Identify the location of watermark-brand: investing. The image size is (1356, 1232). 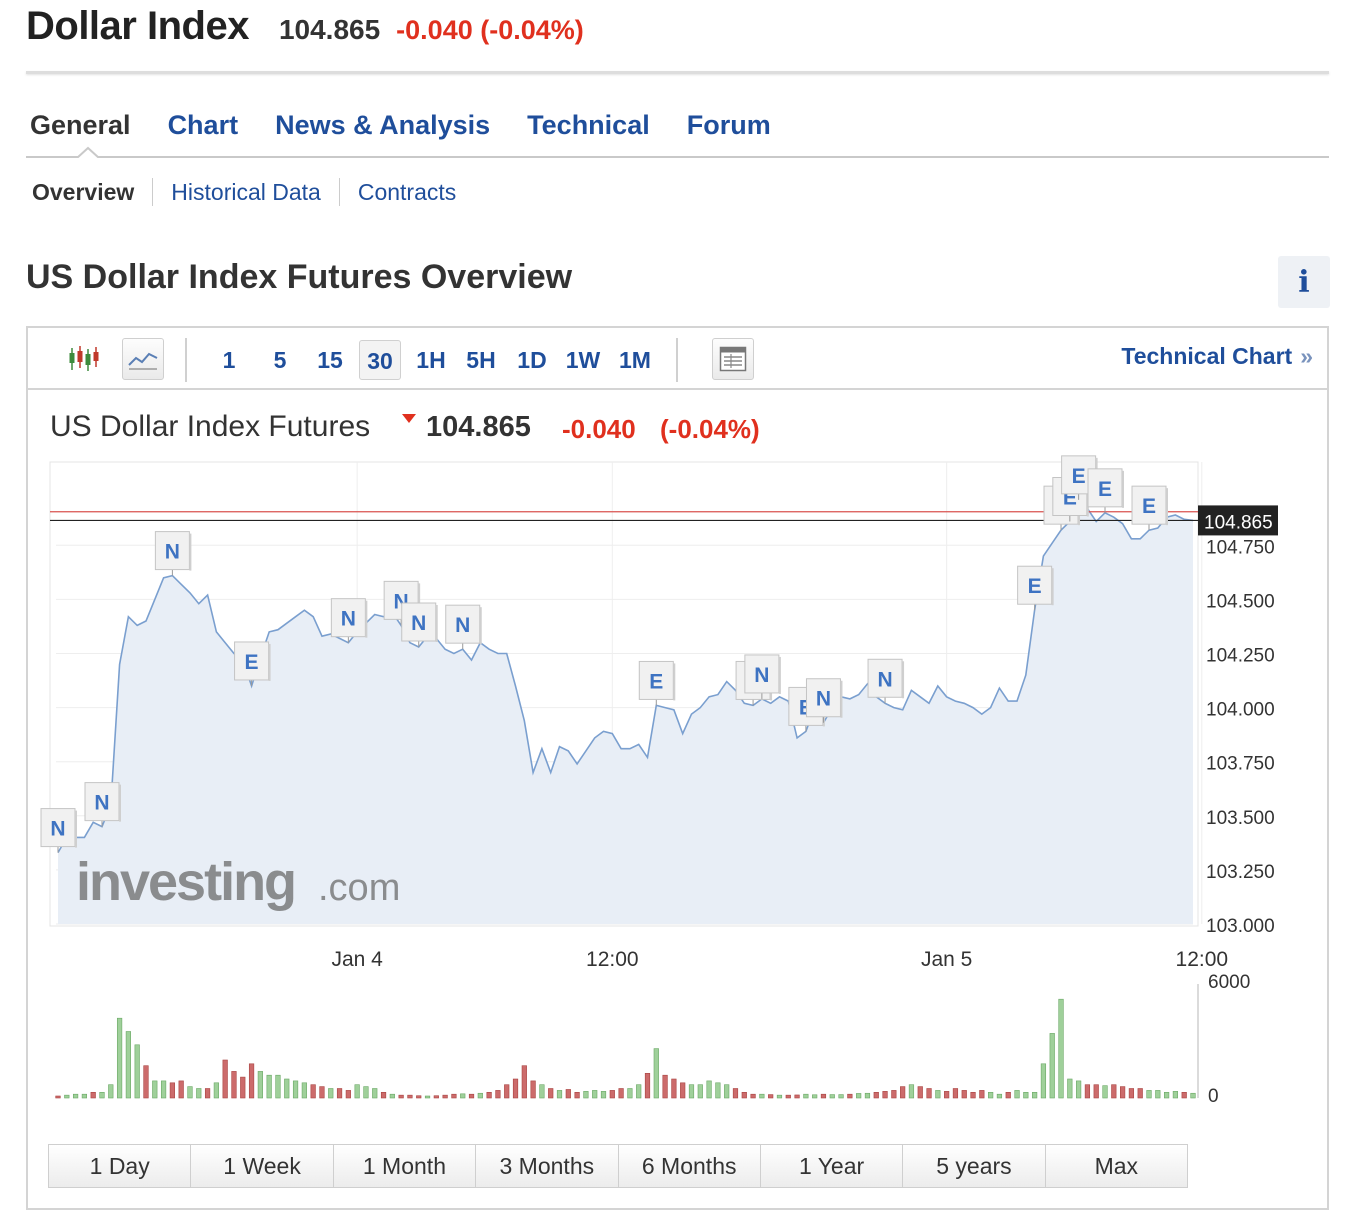
(185, 882).